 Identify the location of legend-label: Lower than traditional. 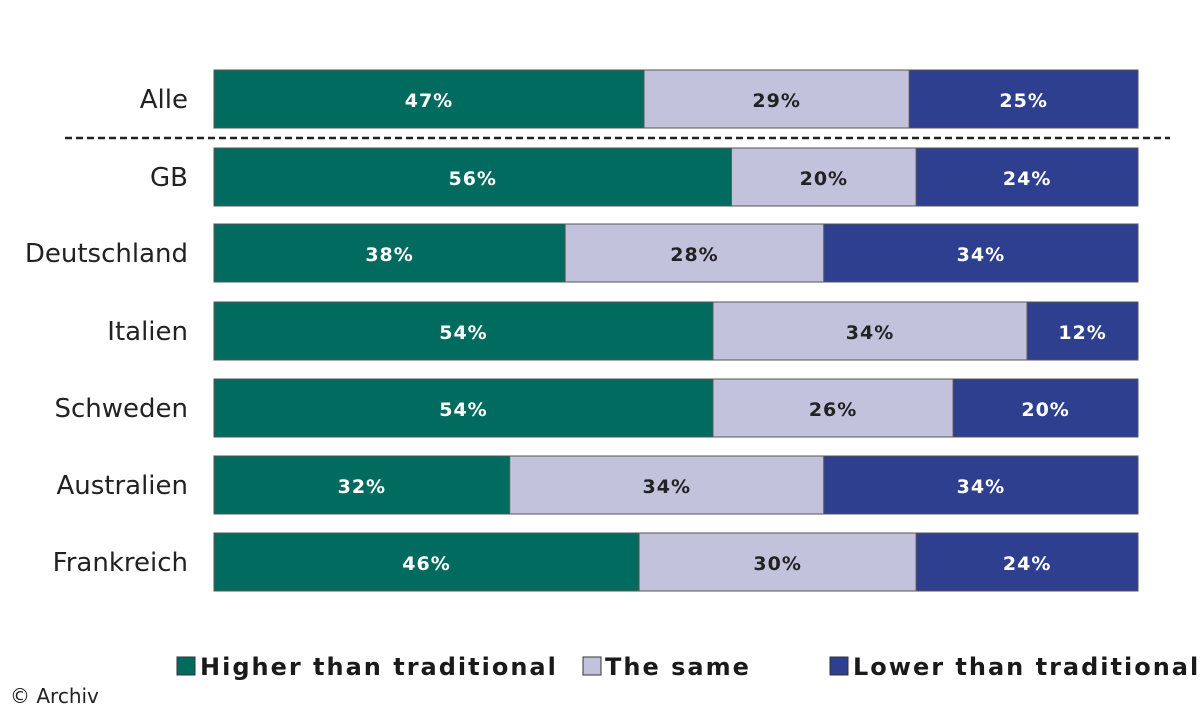
(1026, 667).